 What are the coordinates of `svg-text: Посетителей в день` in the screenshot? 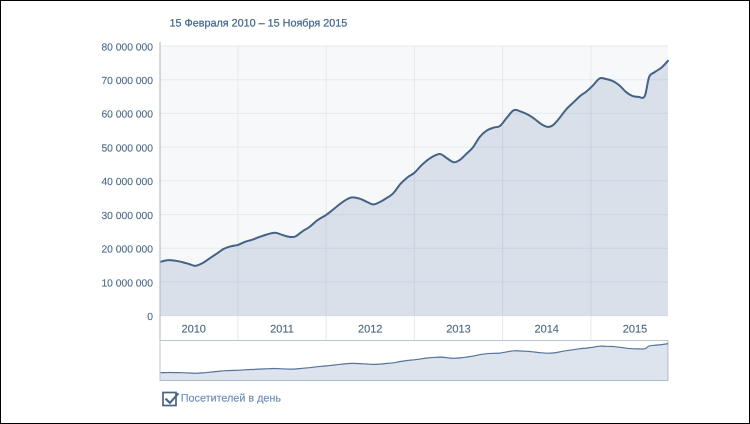 It's located at (231, 399).